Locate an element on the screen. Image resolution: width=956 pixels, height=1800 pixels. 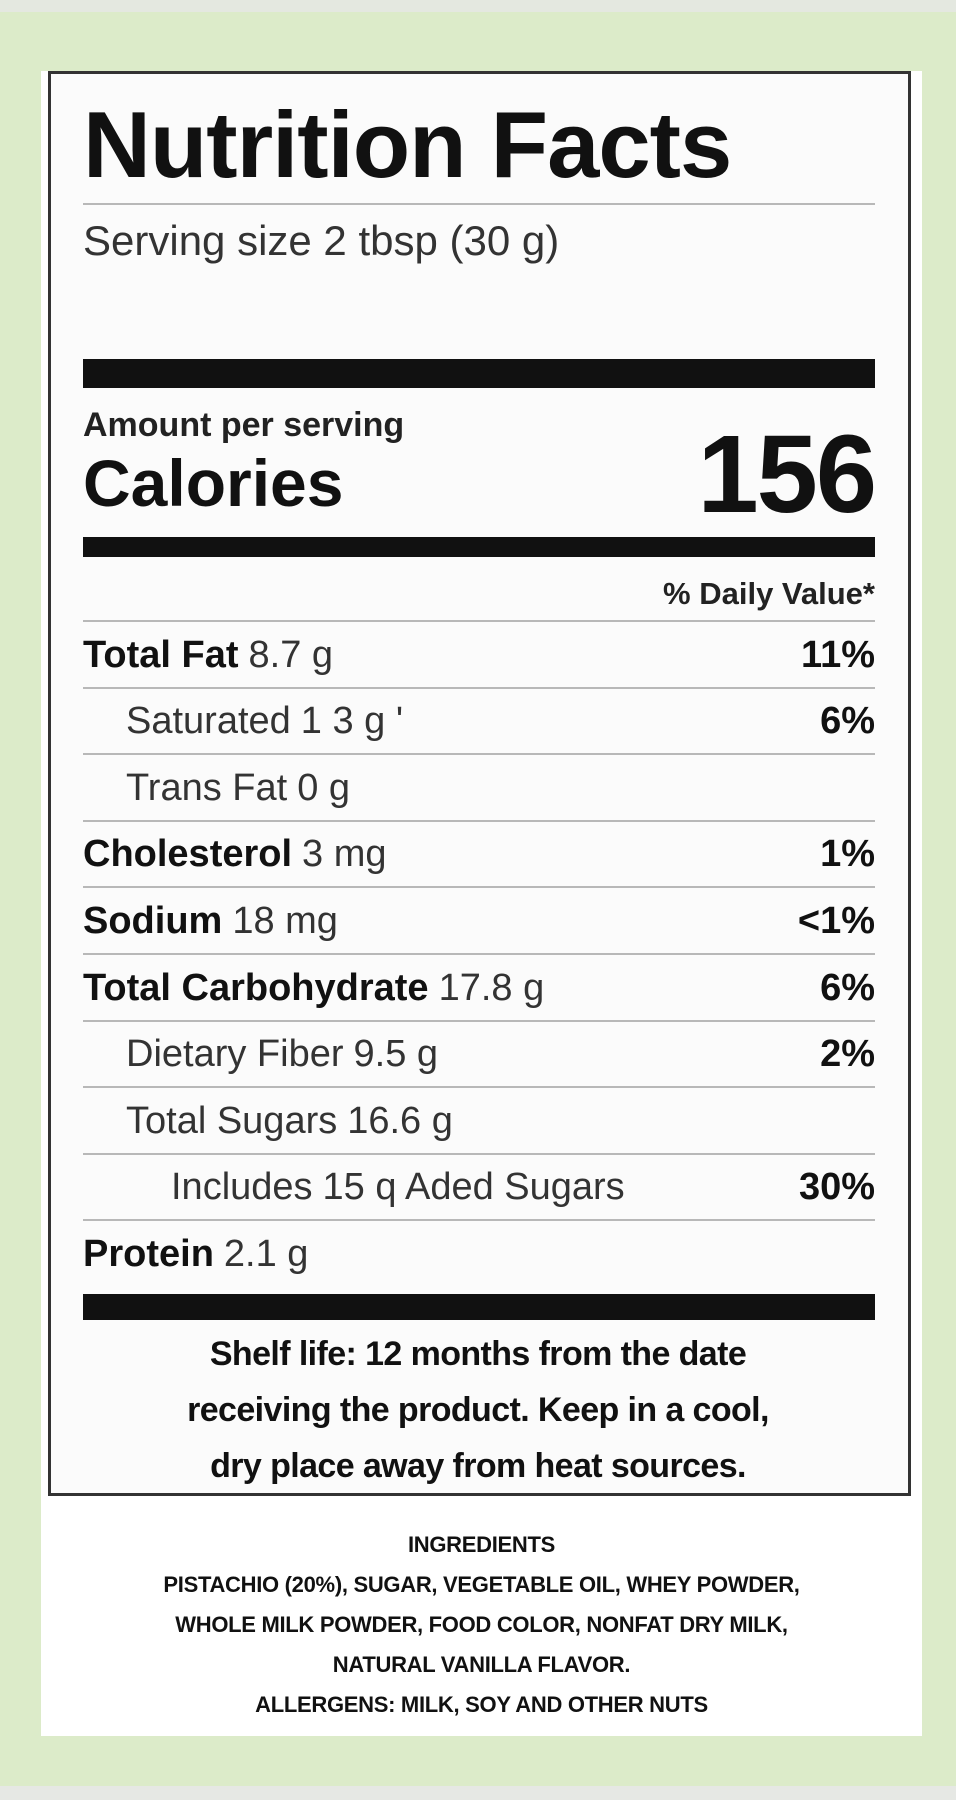
amount-per-serving: Amount per serving is located at coordinates (244, 425).